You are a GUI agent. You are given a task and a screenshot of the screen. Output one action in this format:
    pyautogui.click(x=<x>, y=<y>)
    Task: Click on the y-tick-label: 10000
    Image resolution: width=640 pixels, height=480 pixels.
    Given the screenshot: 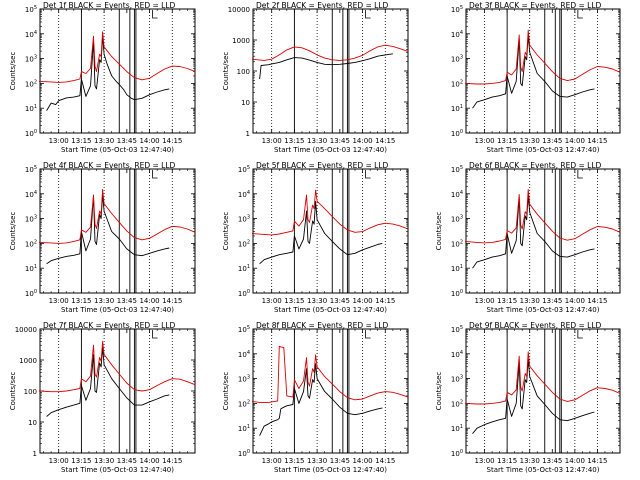 What is the action you would take?
    pyautogui.click(x=239, y=10)
    